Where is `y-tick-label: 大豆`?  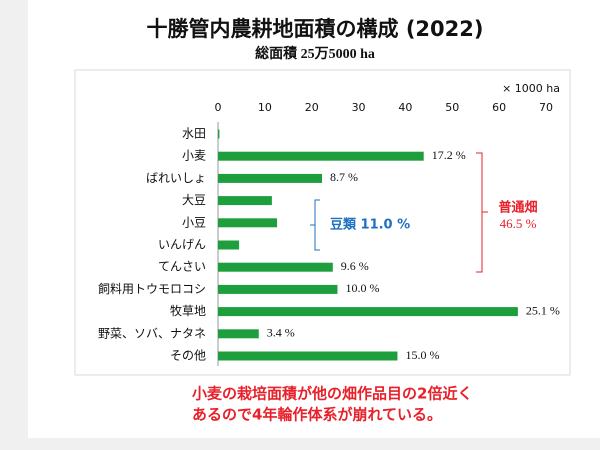
y-tick-label: 大豆 is located at coordinates (194, 200).